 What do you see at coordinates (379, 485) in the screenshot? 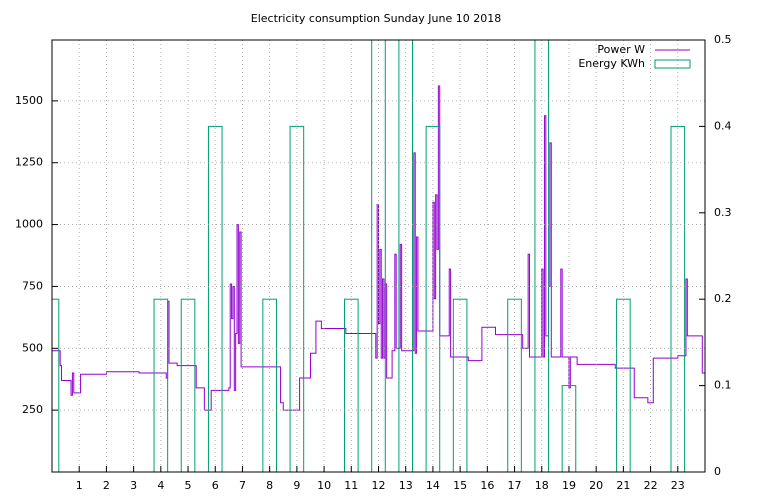
I see `x-tick-label: 12` at bounding box center [379, 485].